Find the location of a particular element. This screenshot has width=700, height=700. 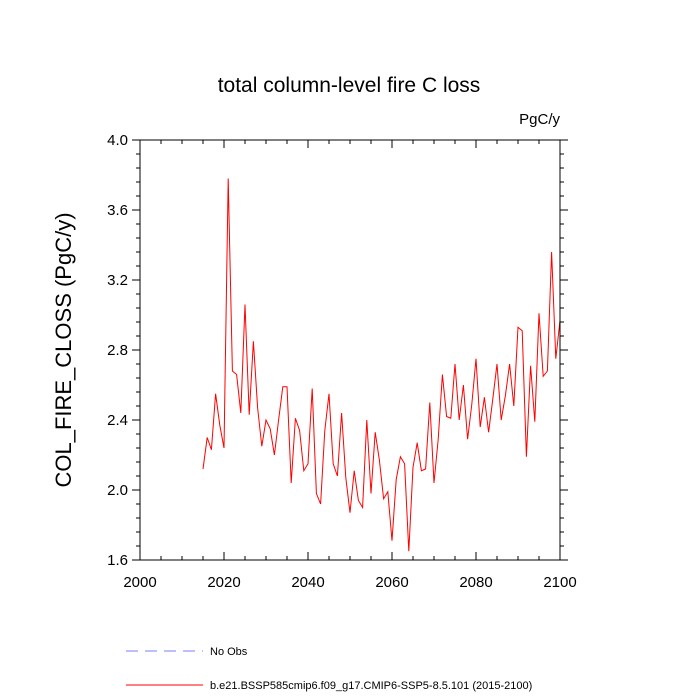

x-tick-label: 2020 is located at coordinates (223, 582).